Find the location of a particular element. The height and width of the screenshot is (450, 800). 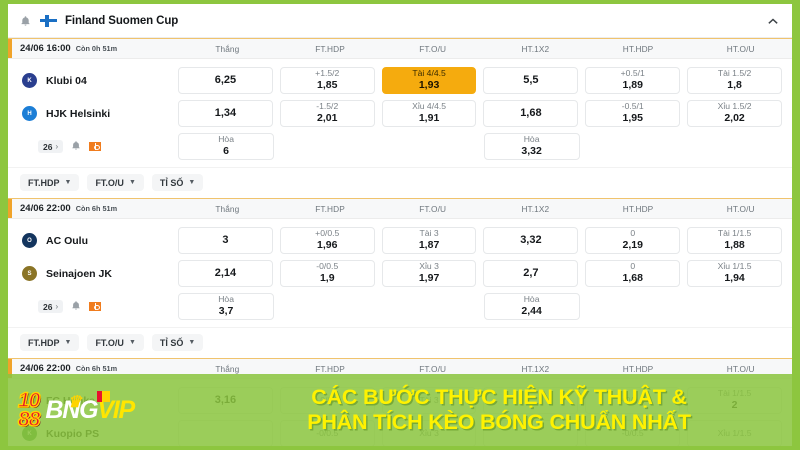

odds-cell: 0 1,68 is located at coordinates (633, 273).